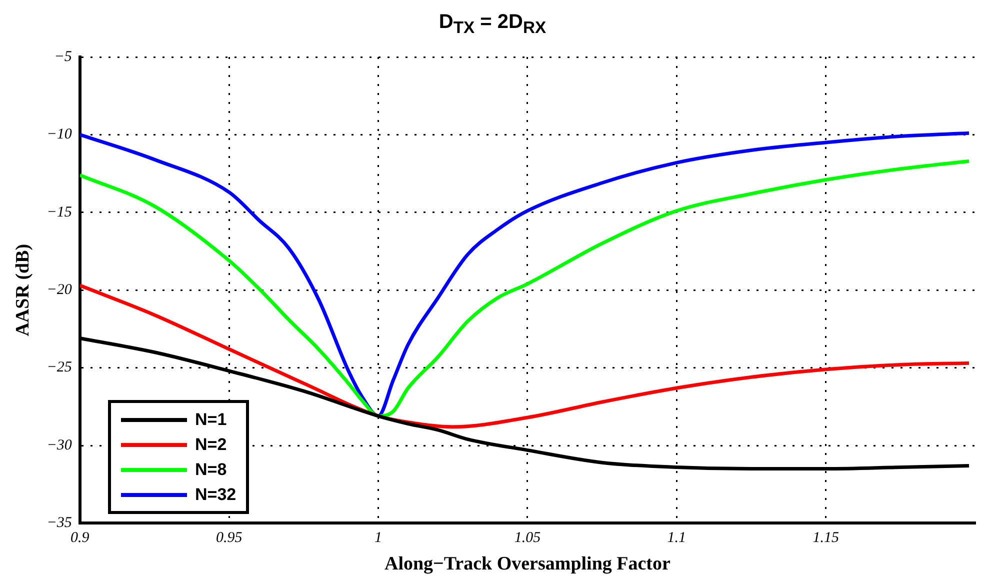 The height and width of the screenshot is (584, 985). What do you see at coordinates (211, 470) in the screenshot?
I see `legend-label: N=8` at bounding box center [211, 470].